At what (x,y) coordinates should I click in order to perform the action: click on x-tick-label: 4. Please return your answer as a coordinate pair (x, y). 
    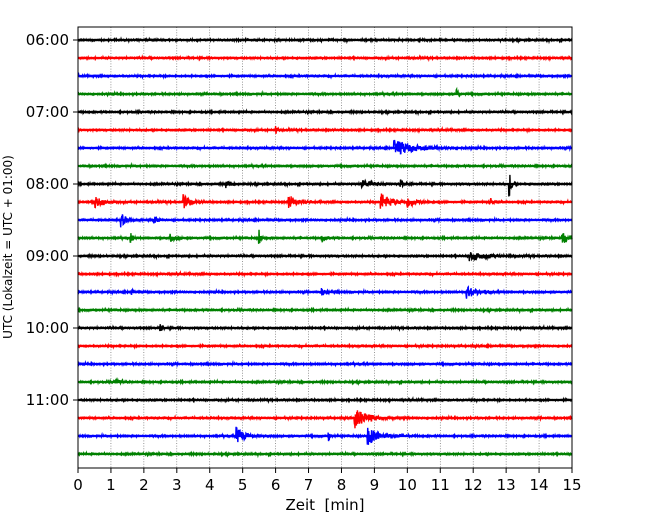
    Looking at the image, I should click on (210, 485).